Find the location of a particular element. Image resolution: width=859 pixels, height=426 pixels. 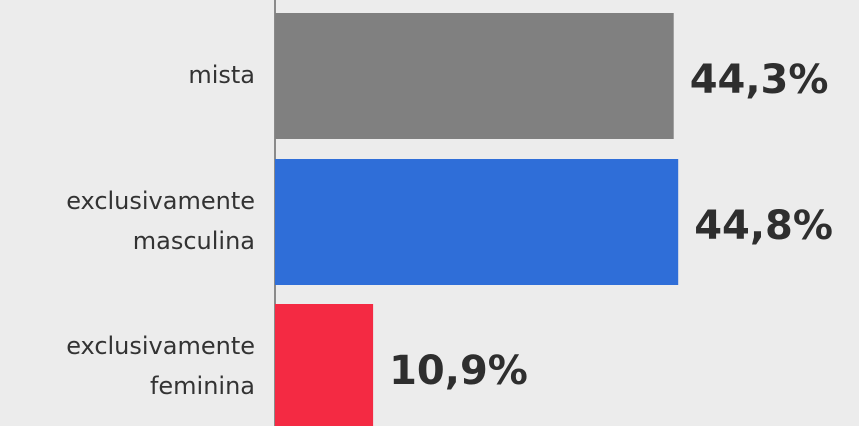

value-label: 10,9% is located at coordinates (458, 371).